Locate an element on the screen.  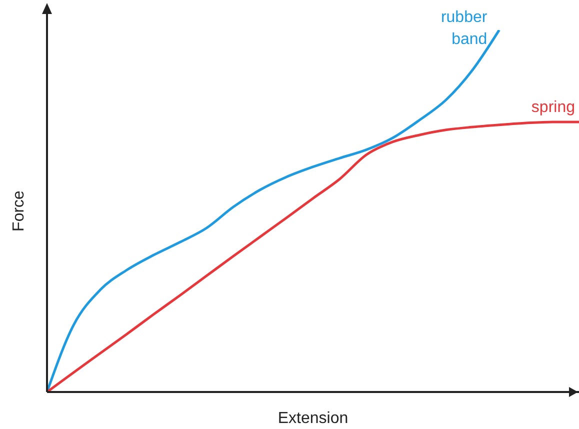
series-label: rubber band is located at coordinates (464, 28).